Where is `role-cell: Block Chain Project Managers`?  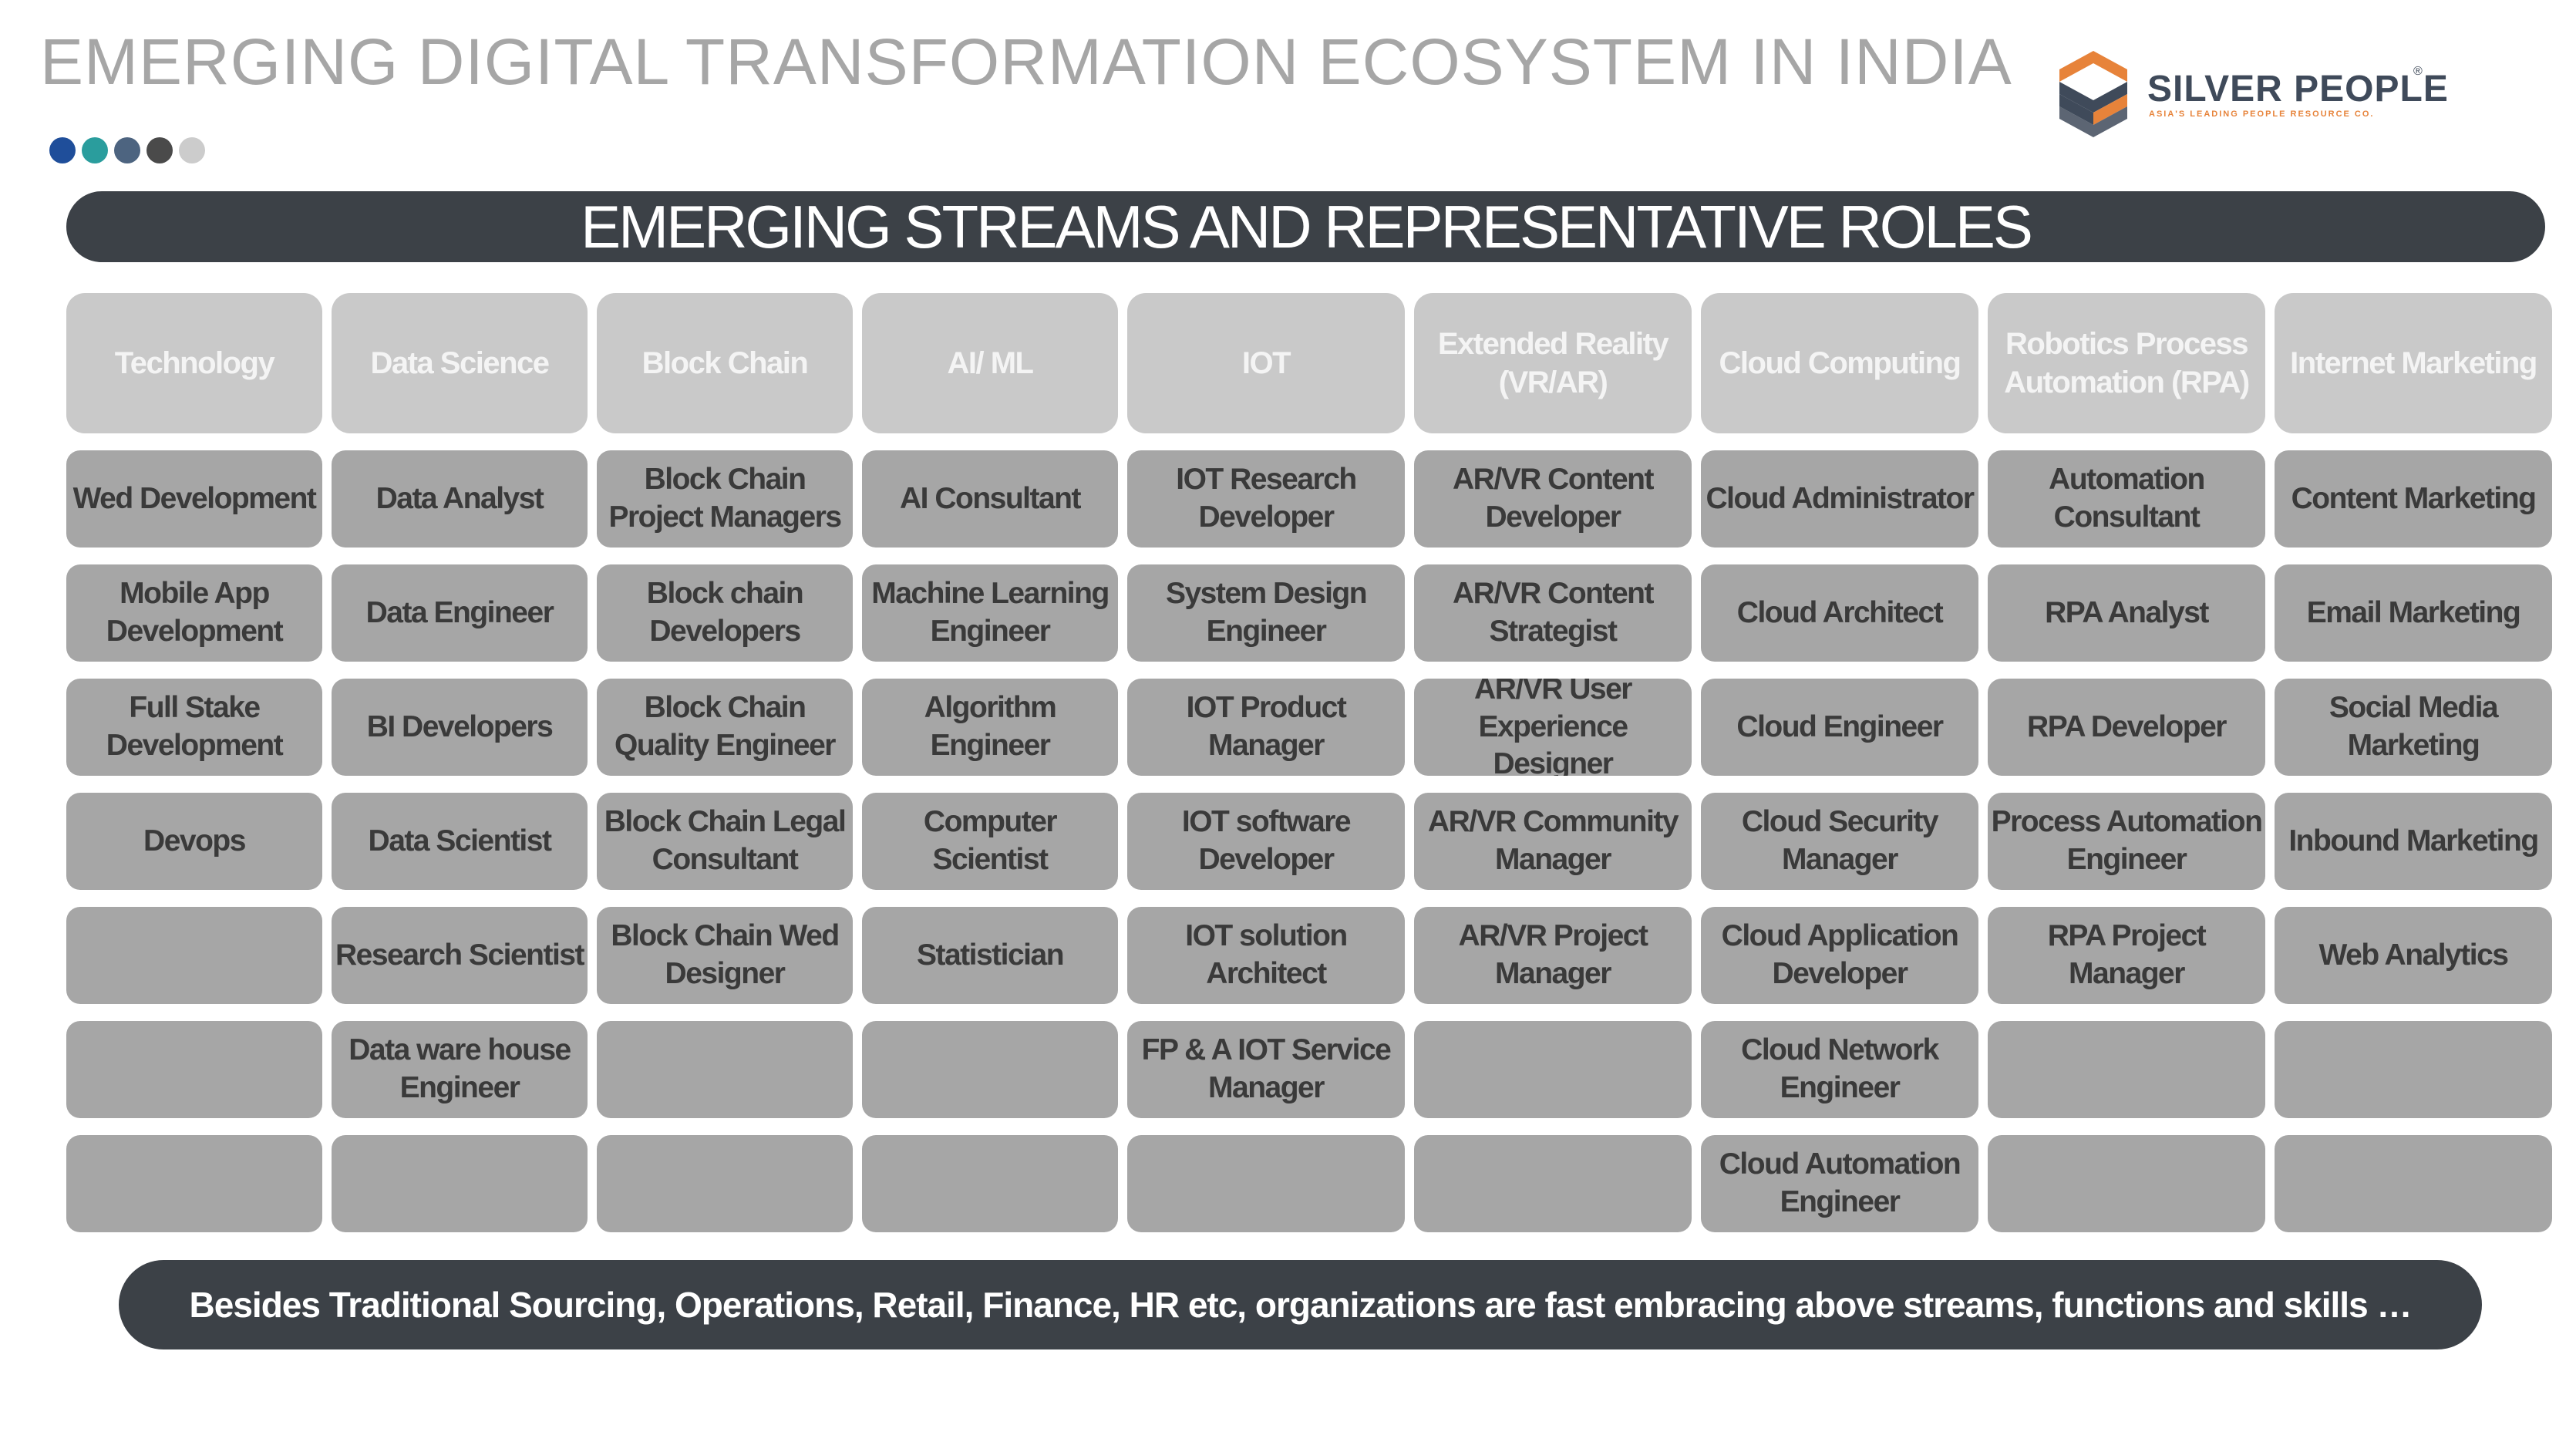 role-cell: Block Chain Project Managers is located at coordinates (725, 499).